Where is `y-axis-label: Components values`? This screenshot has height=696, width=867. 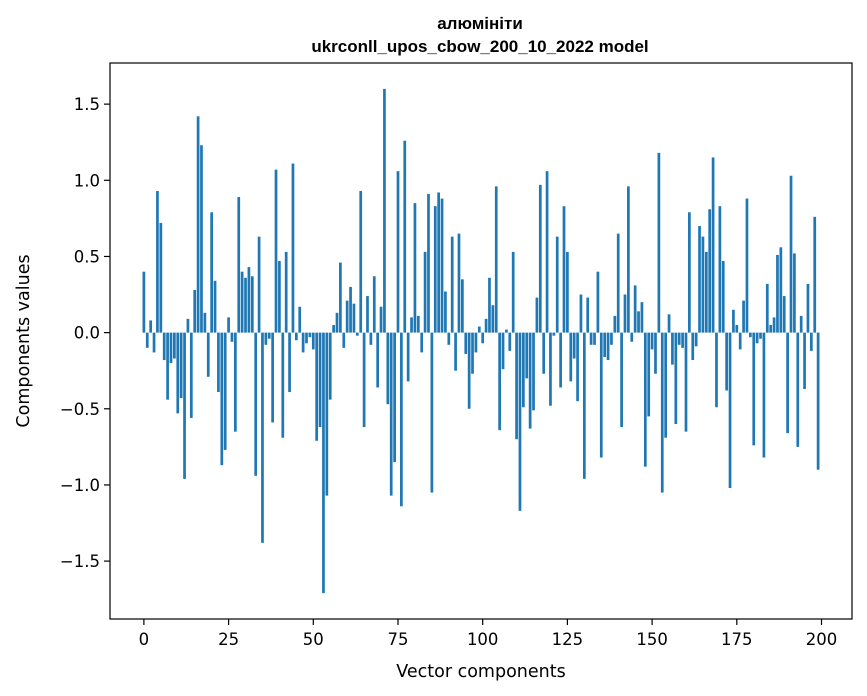
y-axis-label: Components values is located at coordinates (24, 340).